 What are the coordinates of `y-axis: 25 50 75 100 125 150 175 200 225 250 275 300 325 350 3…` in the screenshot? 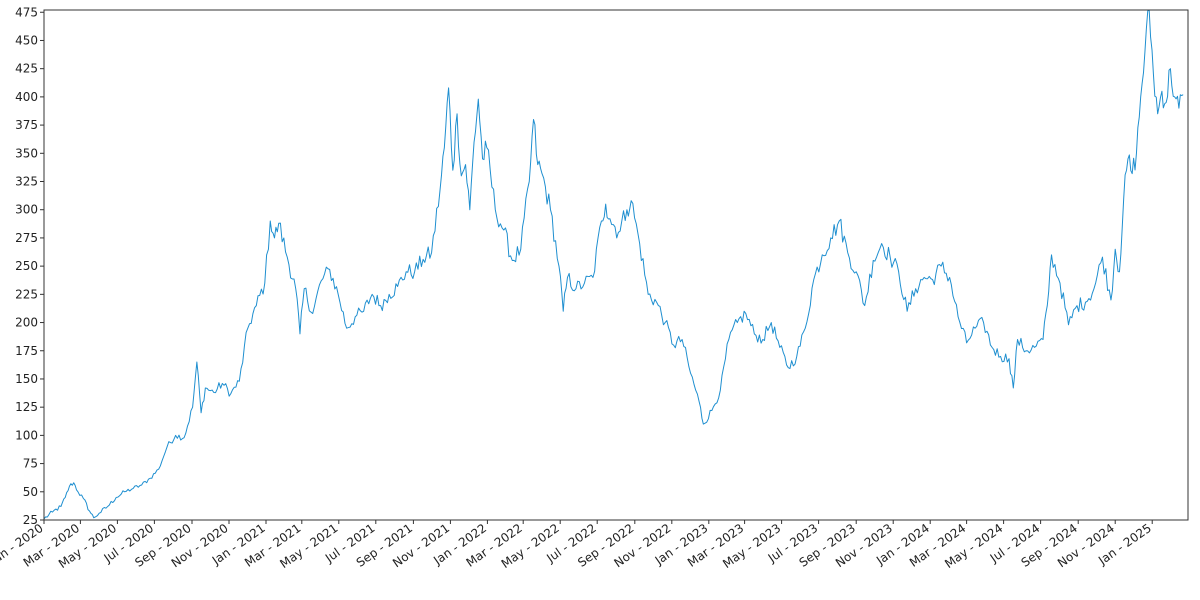 It's located at (29, 266).